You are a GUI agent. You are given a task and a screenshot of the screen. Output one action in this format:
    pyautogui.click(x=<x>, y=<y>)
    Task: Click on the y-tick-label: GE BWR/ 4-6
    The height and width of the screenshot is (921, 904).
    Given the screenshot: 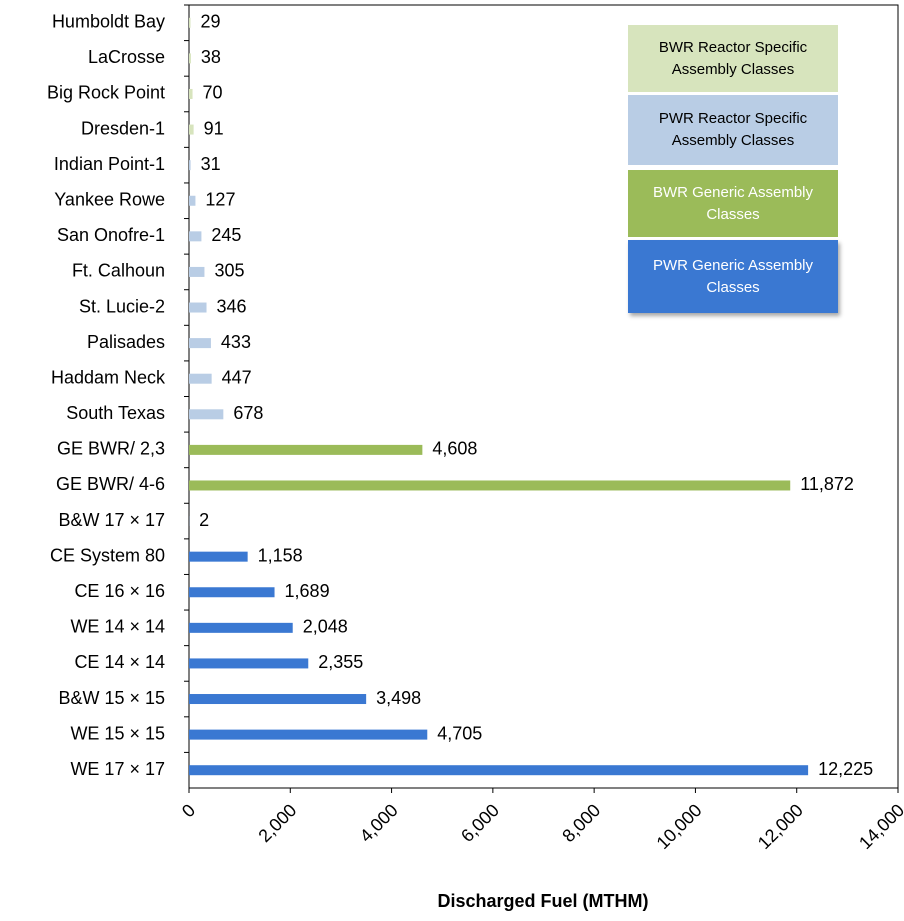 What is the action you would take?
    pyautogui.click(x=110, y=484)
    